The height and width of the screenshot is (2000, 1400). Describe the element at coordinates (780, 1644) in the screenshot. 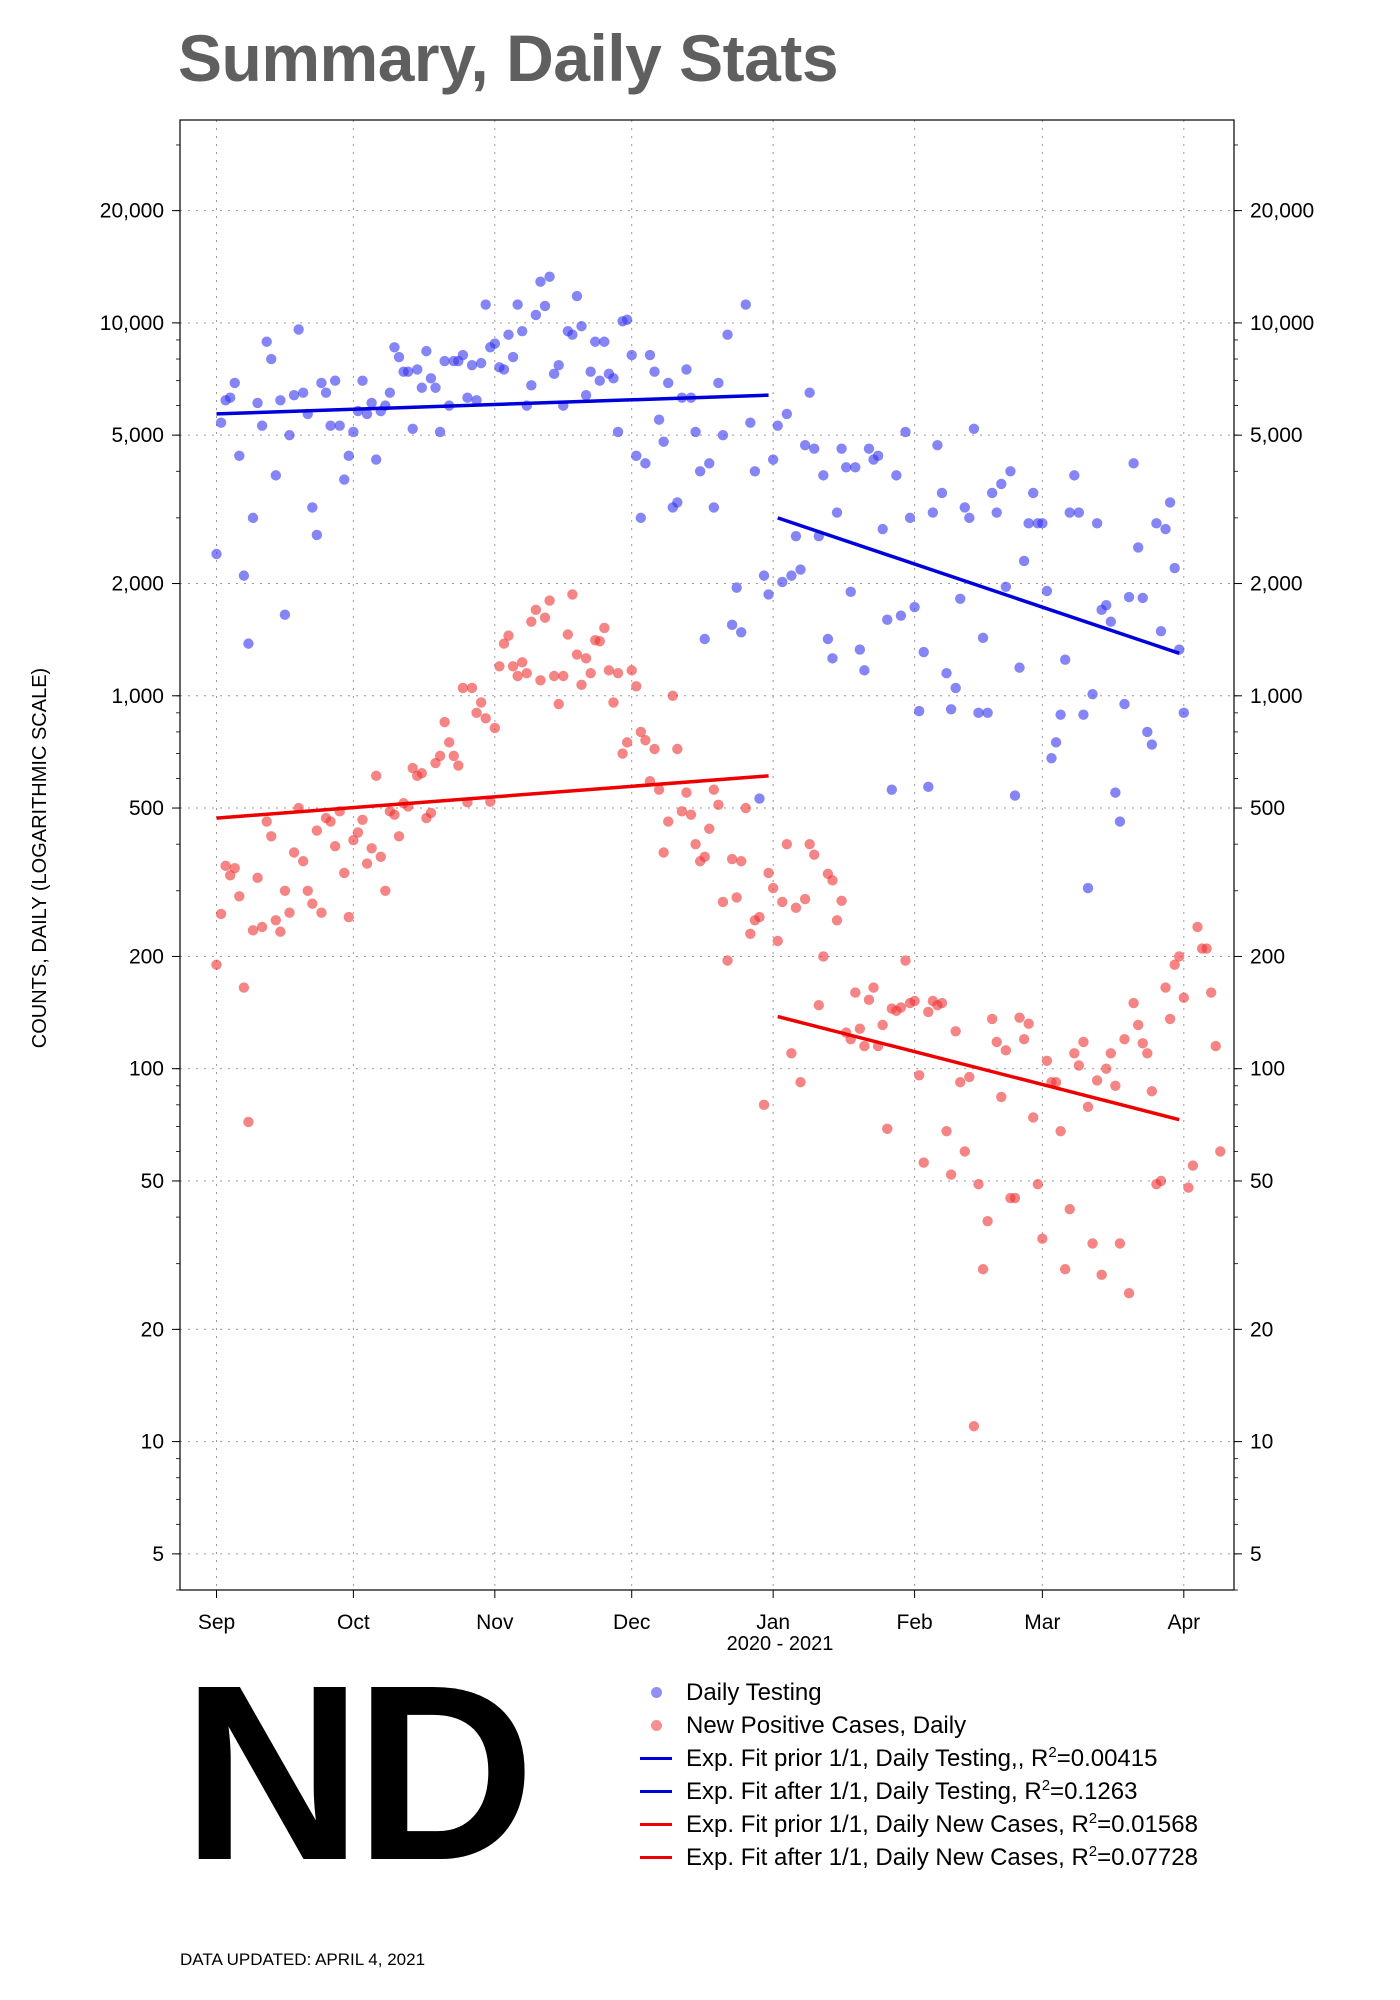

I see `x-axis-title: 2020 - 2021` at that location.